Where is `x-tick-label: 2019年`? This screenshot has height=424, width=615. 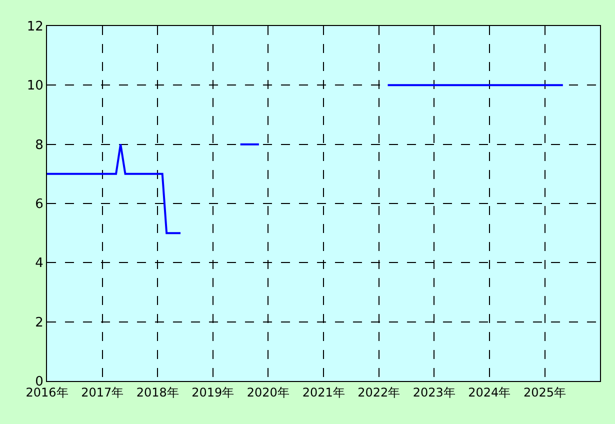 x-tick-label: 2019年 is located at coordinates (213, 392).